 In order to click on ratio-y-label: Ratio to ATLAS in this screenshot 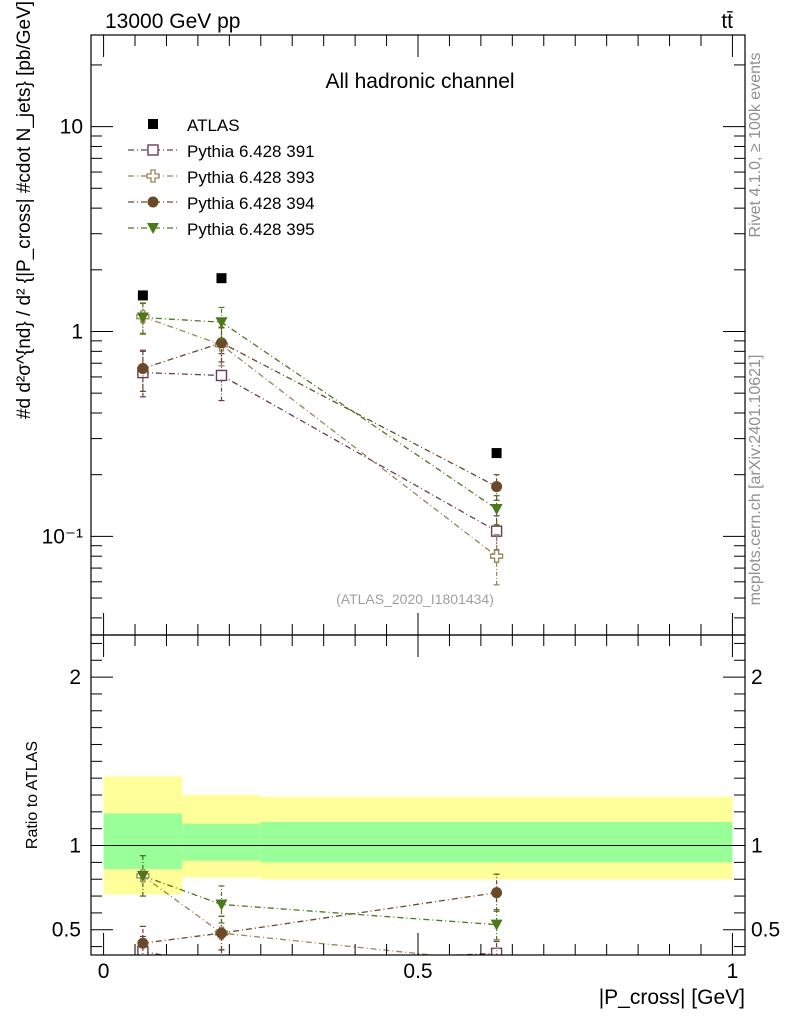, I will do `click(32, 795)`.